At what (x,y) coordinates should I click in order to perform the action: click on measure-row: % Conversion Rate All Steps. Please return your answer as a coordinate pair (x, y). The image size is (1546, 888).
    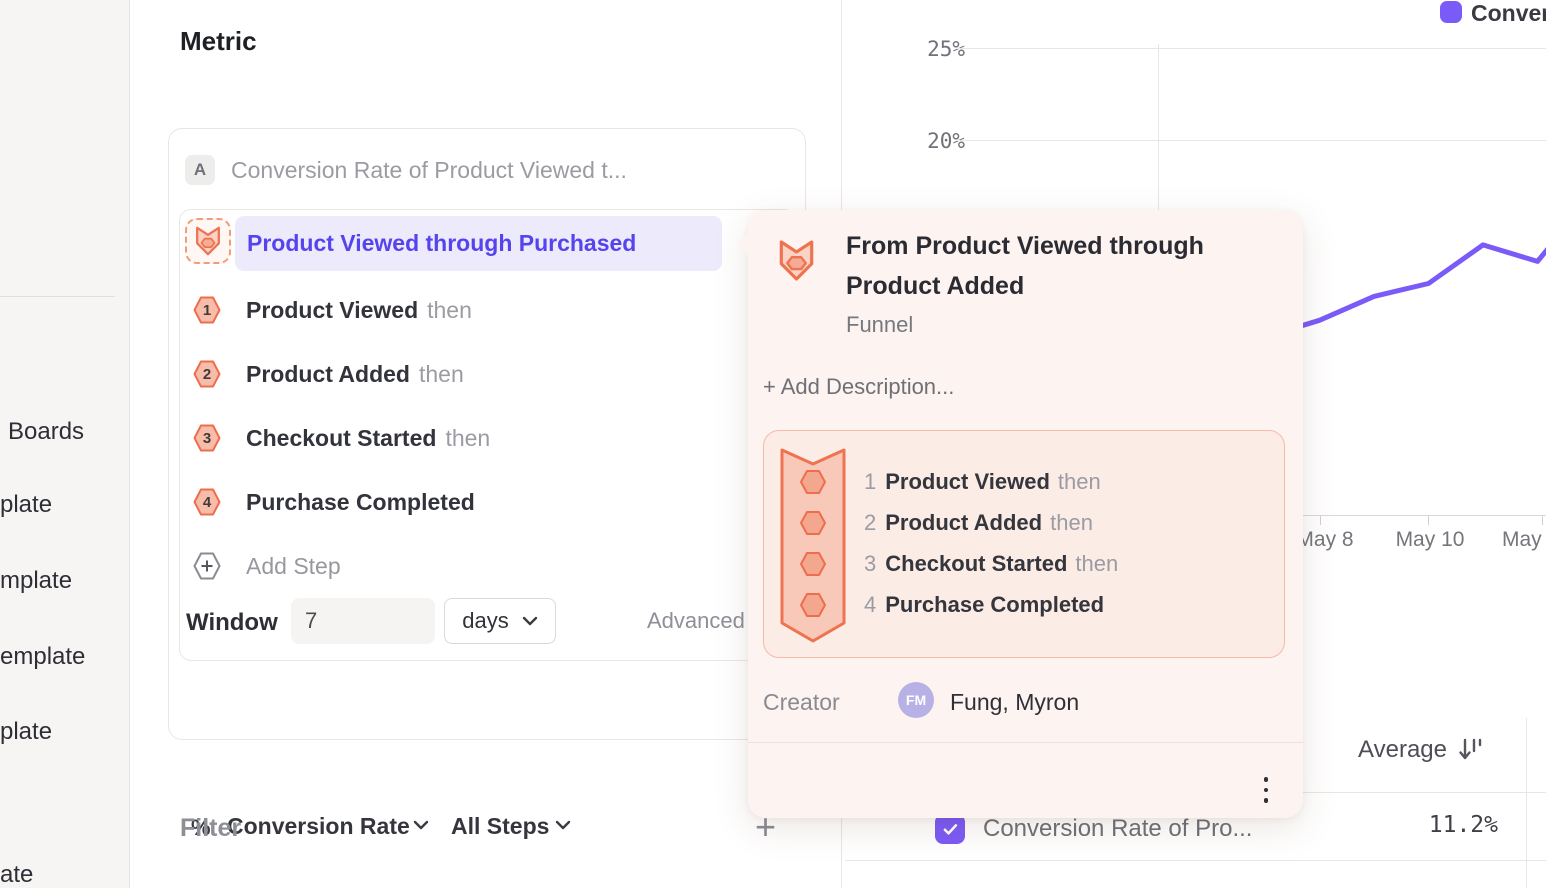
    Looking at the image, I should click on (487, 829).